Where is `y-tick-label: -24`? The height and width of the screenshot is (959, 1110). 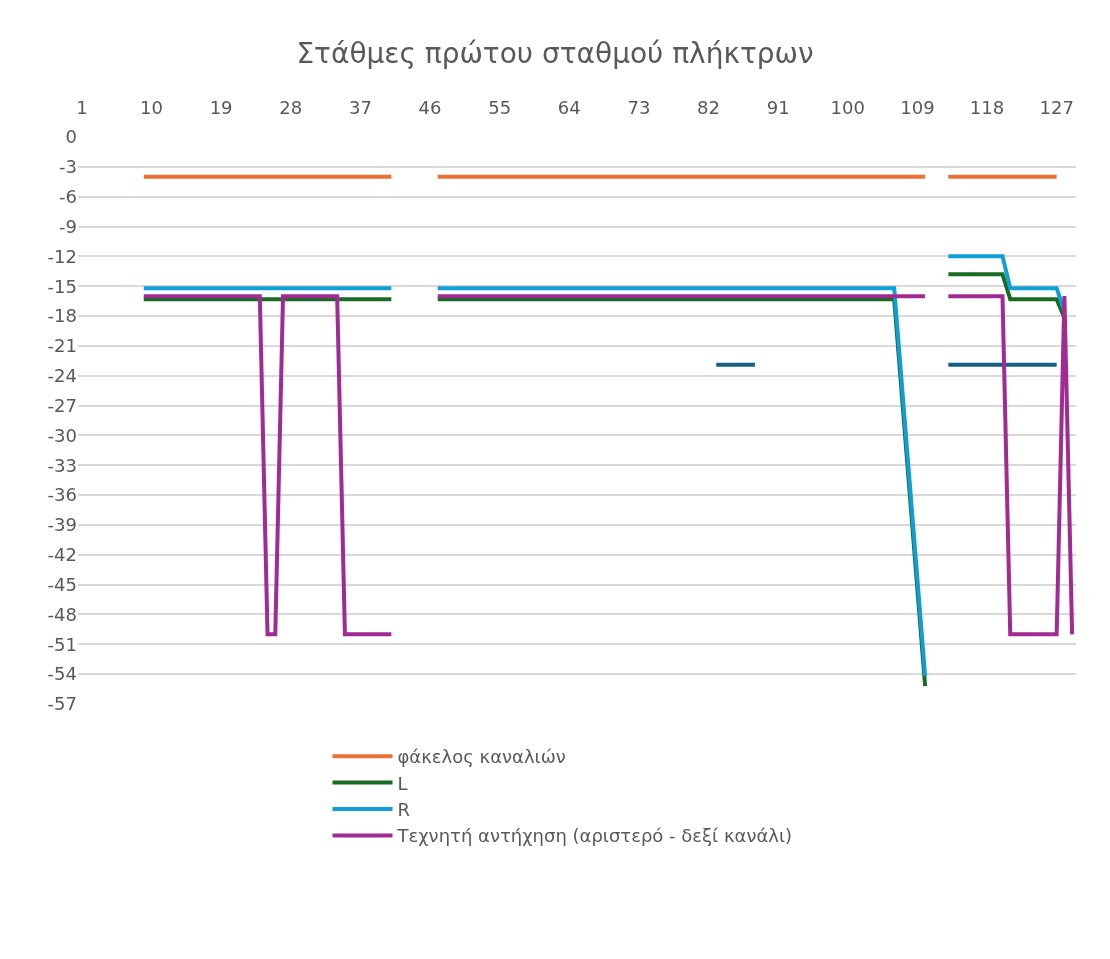
y-tick-label: -24 is located at coordinates (62, 376).